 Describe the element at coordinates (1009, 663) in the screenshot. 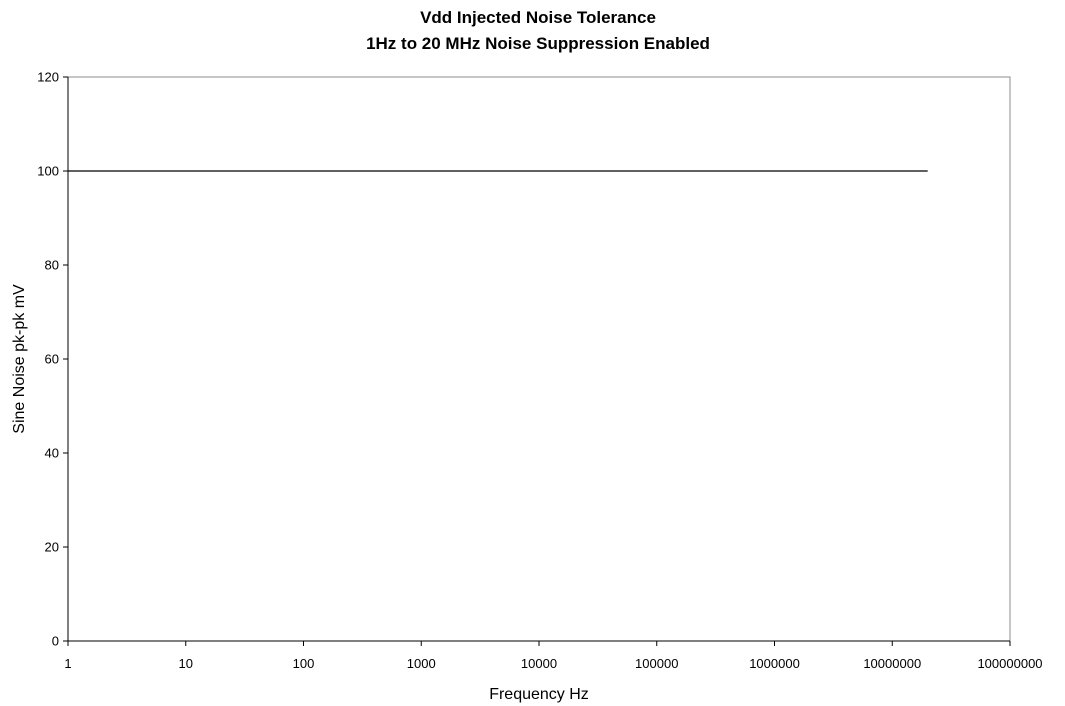

I see `x-tick-label: 100000000` at that location.